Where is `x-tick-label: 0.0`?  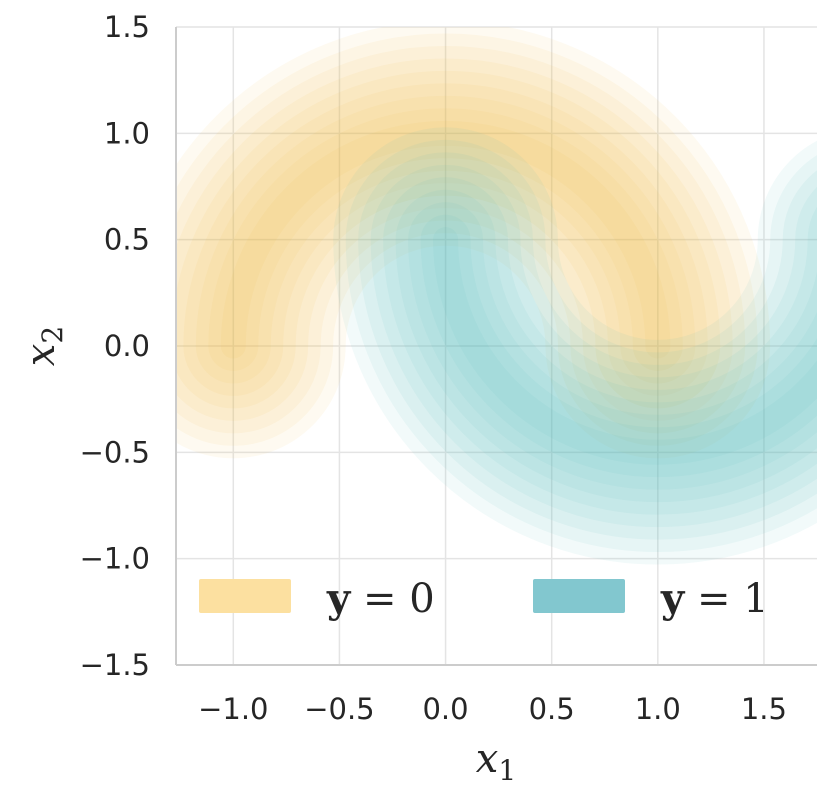 x-tick-label: 0.0 is located at coordinates (445, 709).